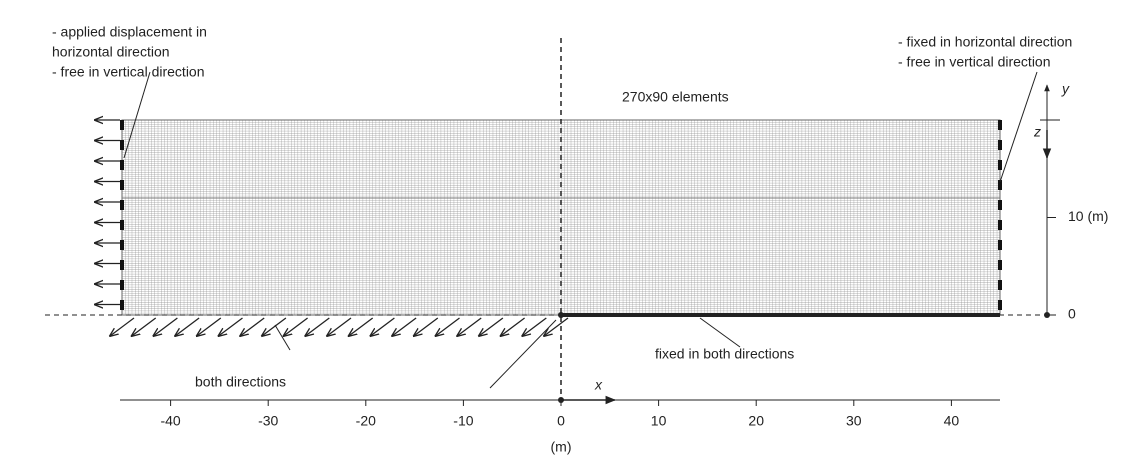 The width and height of the screenshot is (1131, 466). Describe the element at coordinates (1088, 216) in the screenshot. I see `y-tick-label: 10 (m)` at that location.